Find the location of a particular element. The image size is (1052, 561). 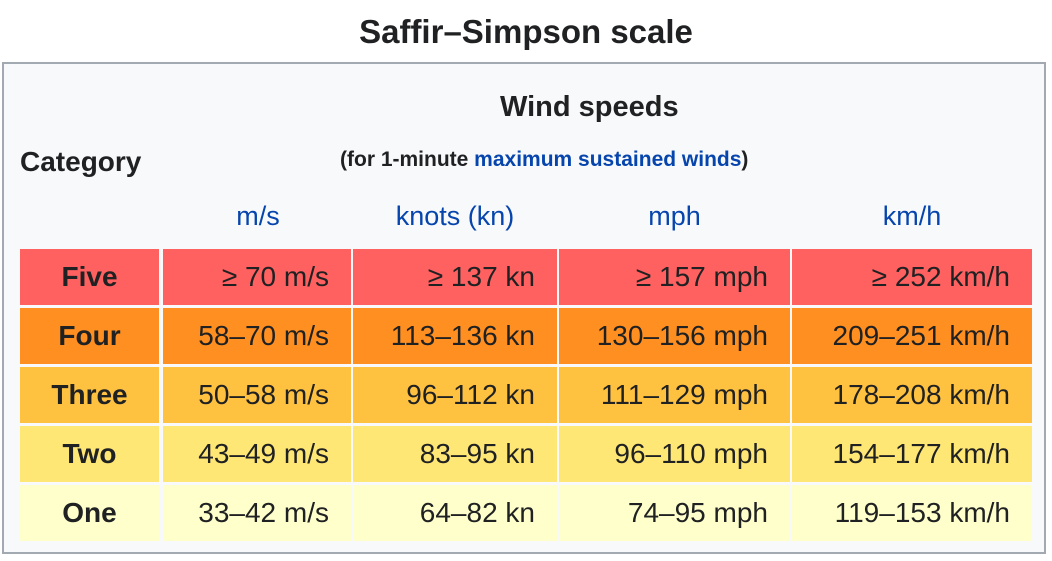

unit-link-mph: mph is located at coordinates (674, 216).